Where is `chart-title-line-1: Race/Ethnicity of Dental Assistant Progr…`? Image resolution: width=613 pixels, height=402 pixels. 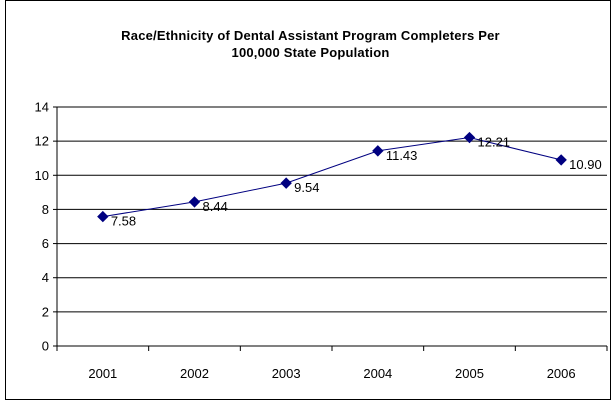 chart-title-line-1: Race/Ethnicity of Dental Assistant Progr… is located at coordinates (310, 35).